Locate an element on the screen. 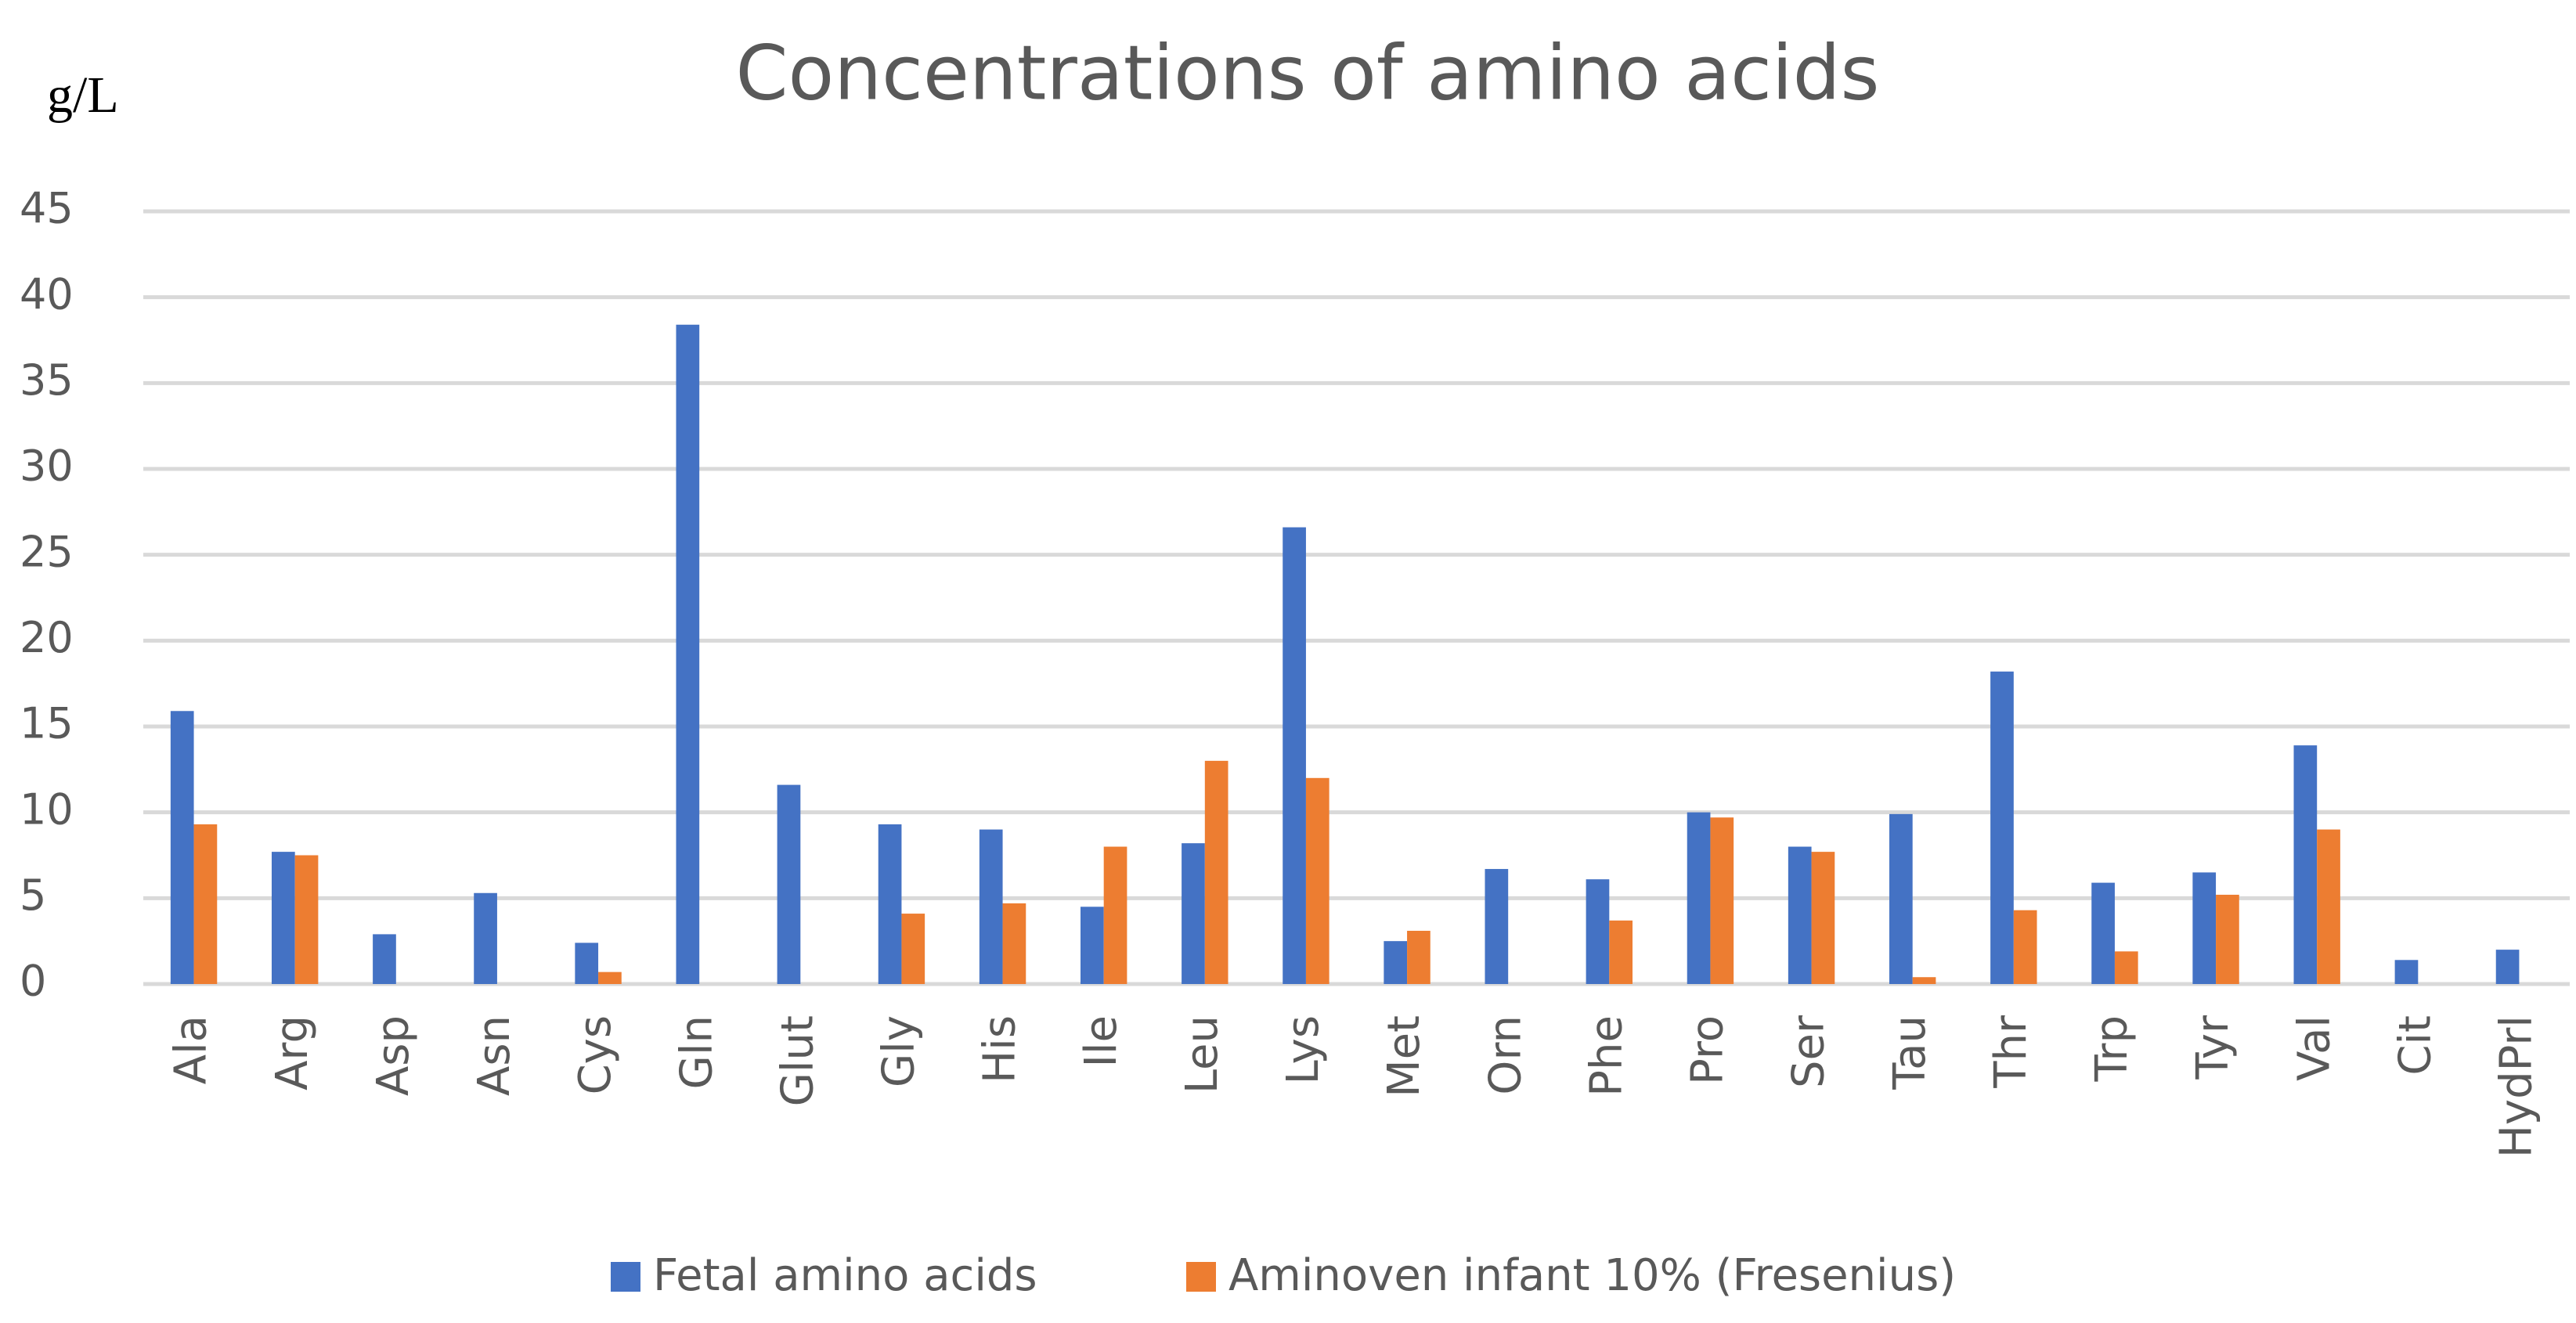 Image resolution: width=2576 pixels, height=1323 pixels. x-tick-label: Arg is located at coordinates (292, 1052).